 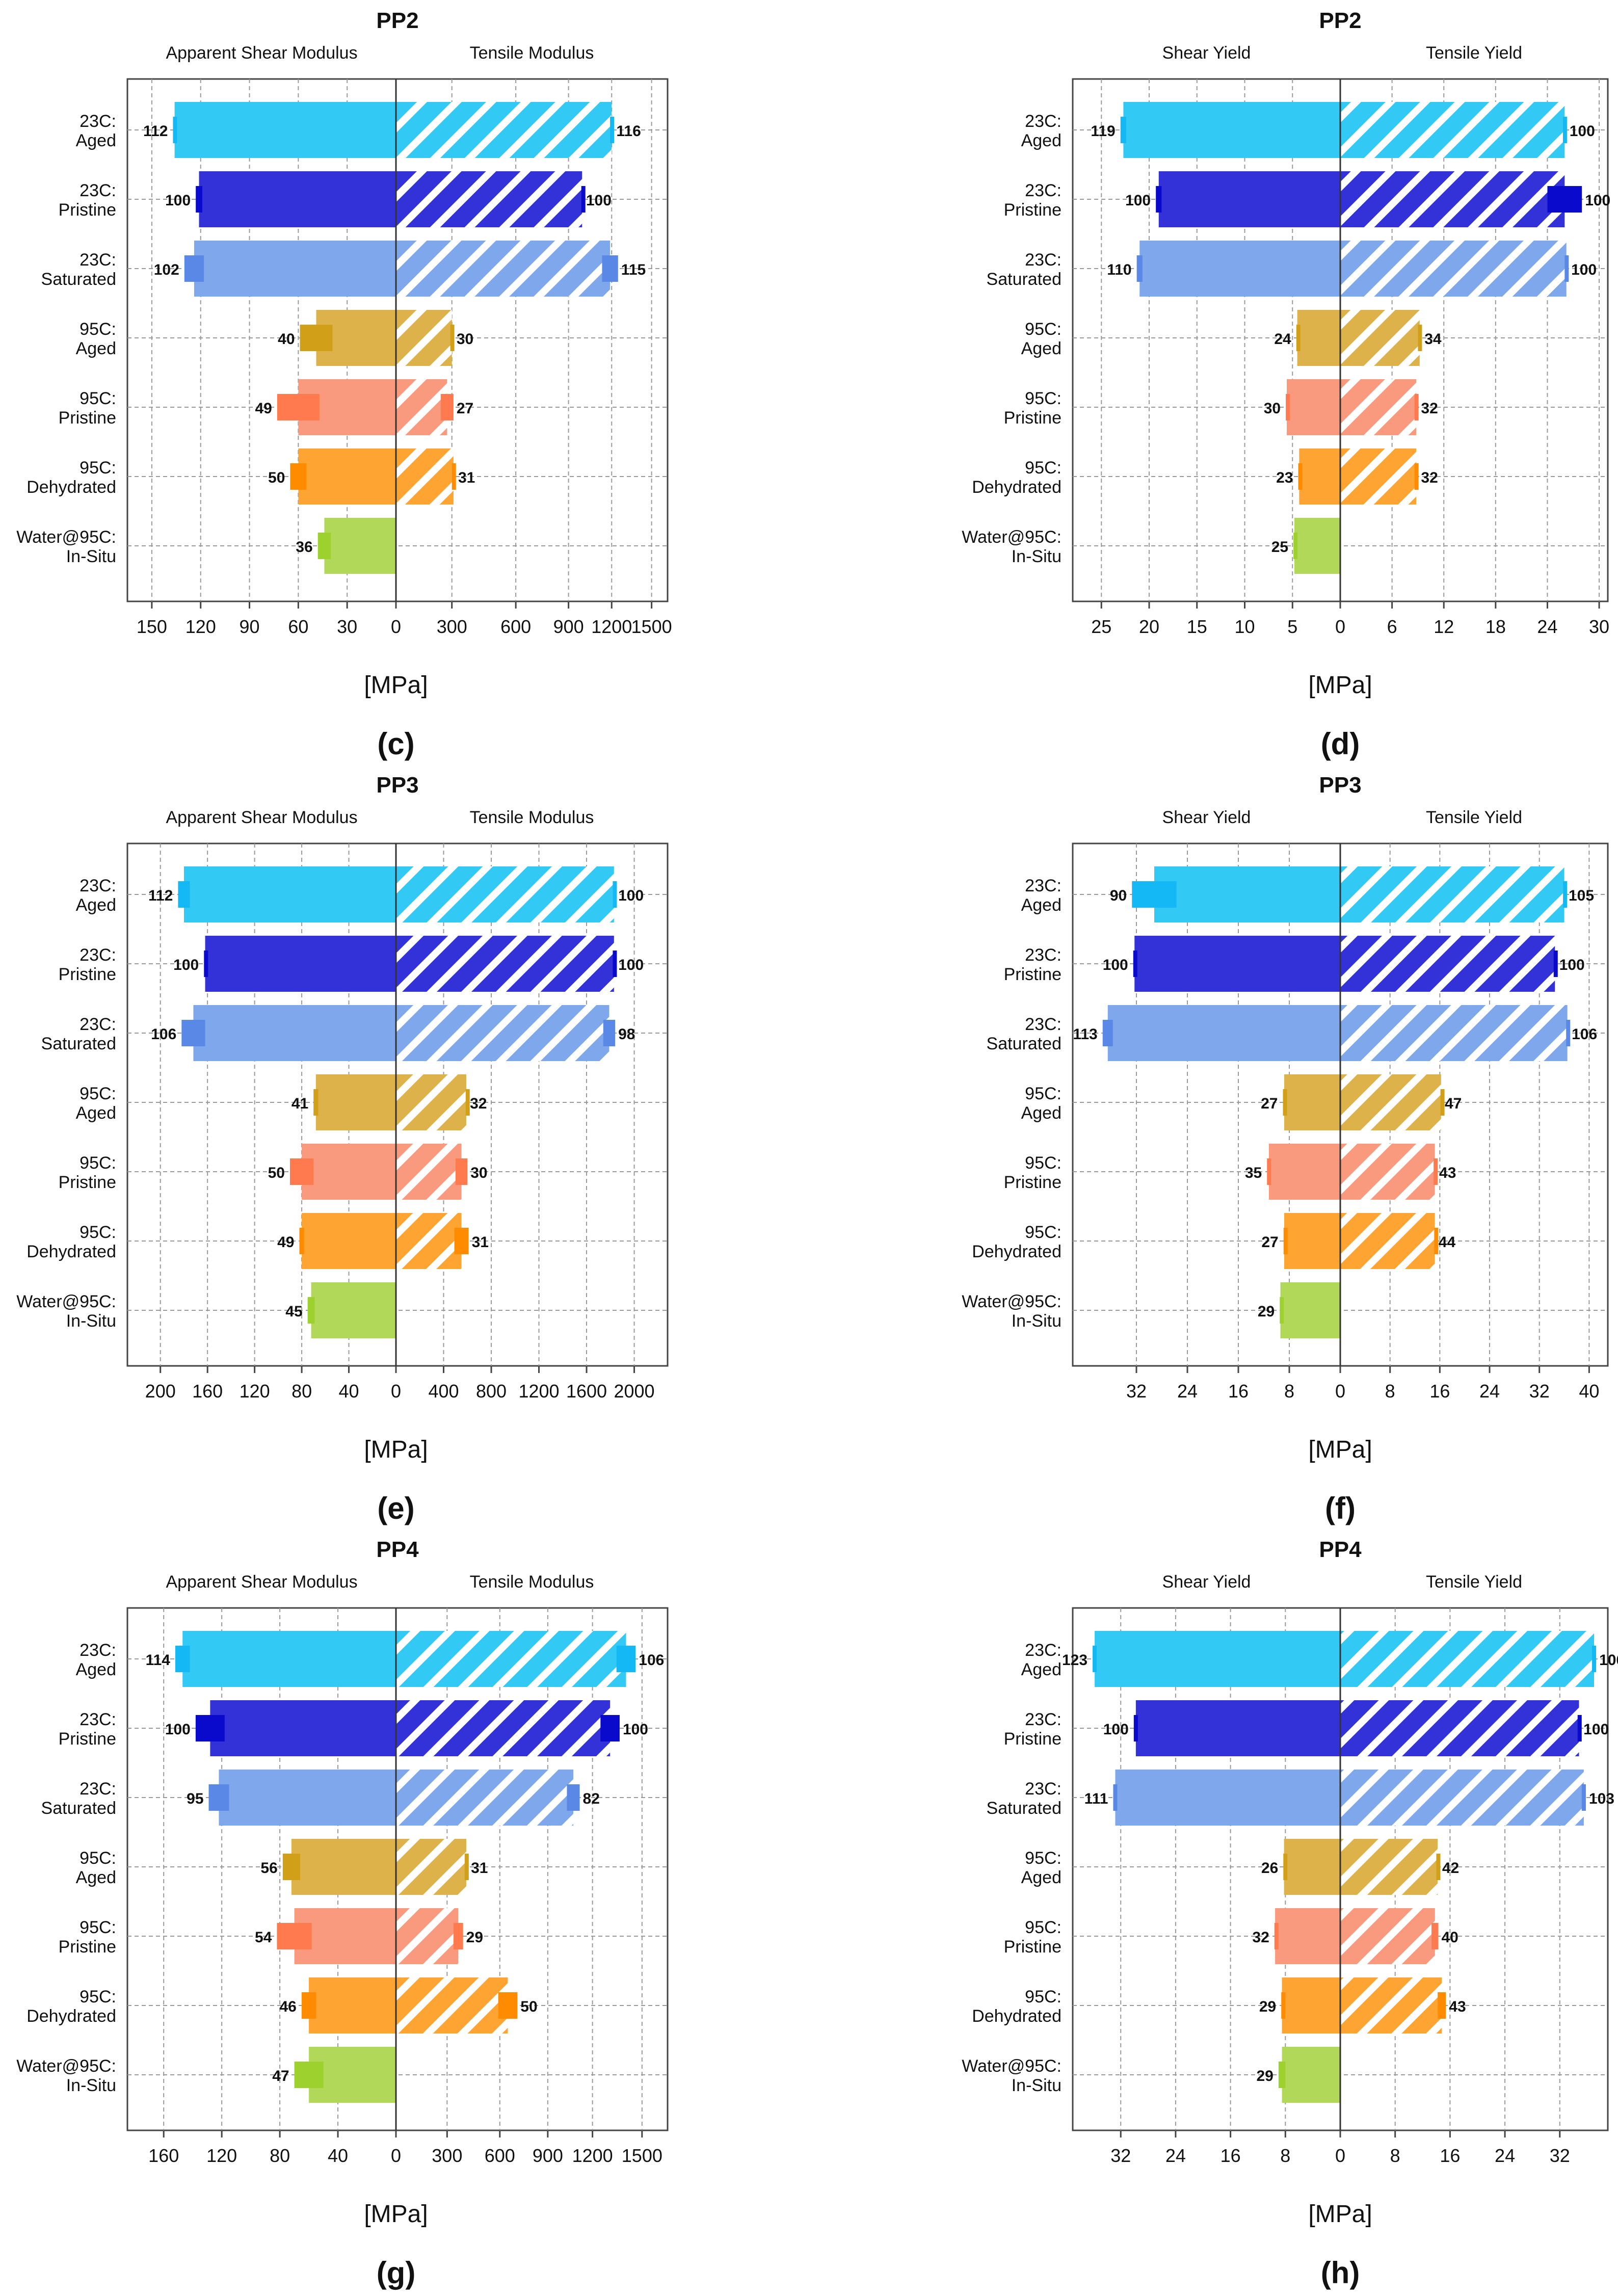 I want to click on category-label: Aged, so click(x=96, y=348).